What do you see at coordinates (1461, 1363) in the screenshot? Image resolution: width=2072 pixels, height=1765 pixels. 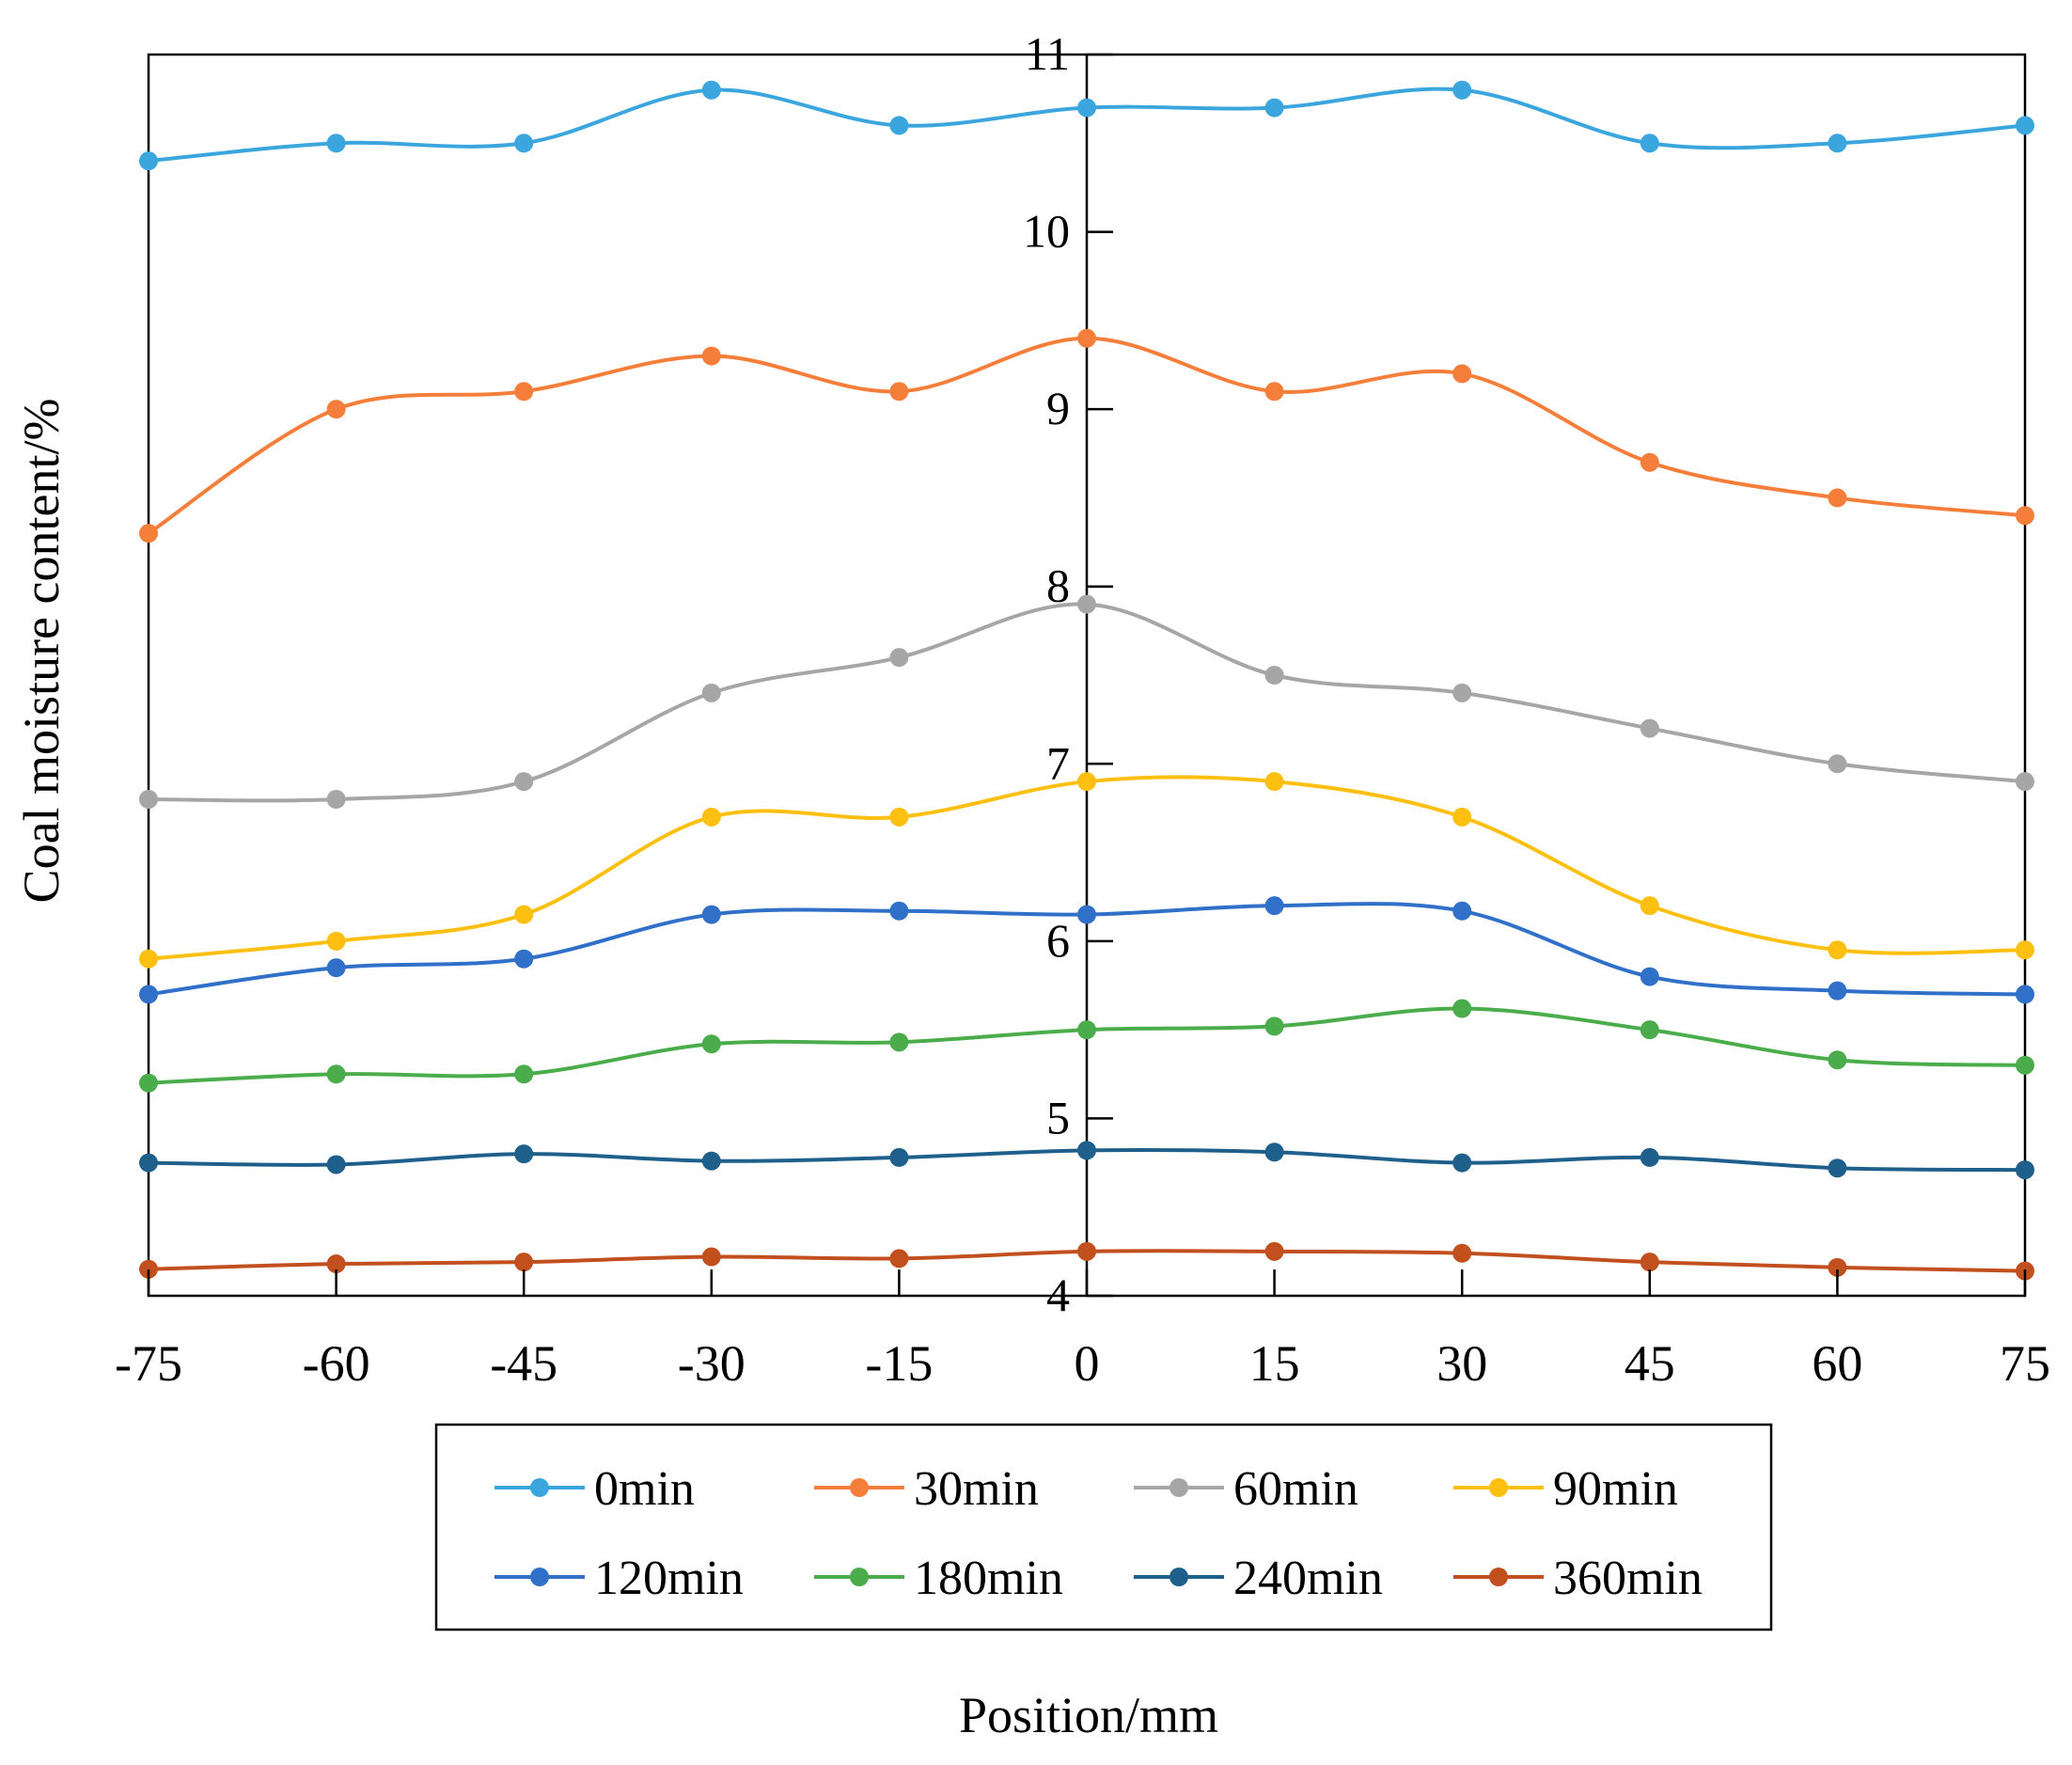 I see `x-tick-label: 30` at bounding box center [1461, 1363].